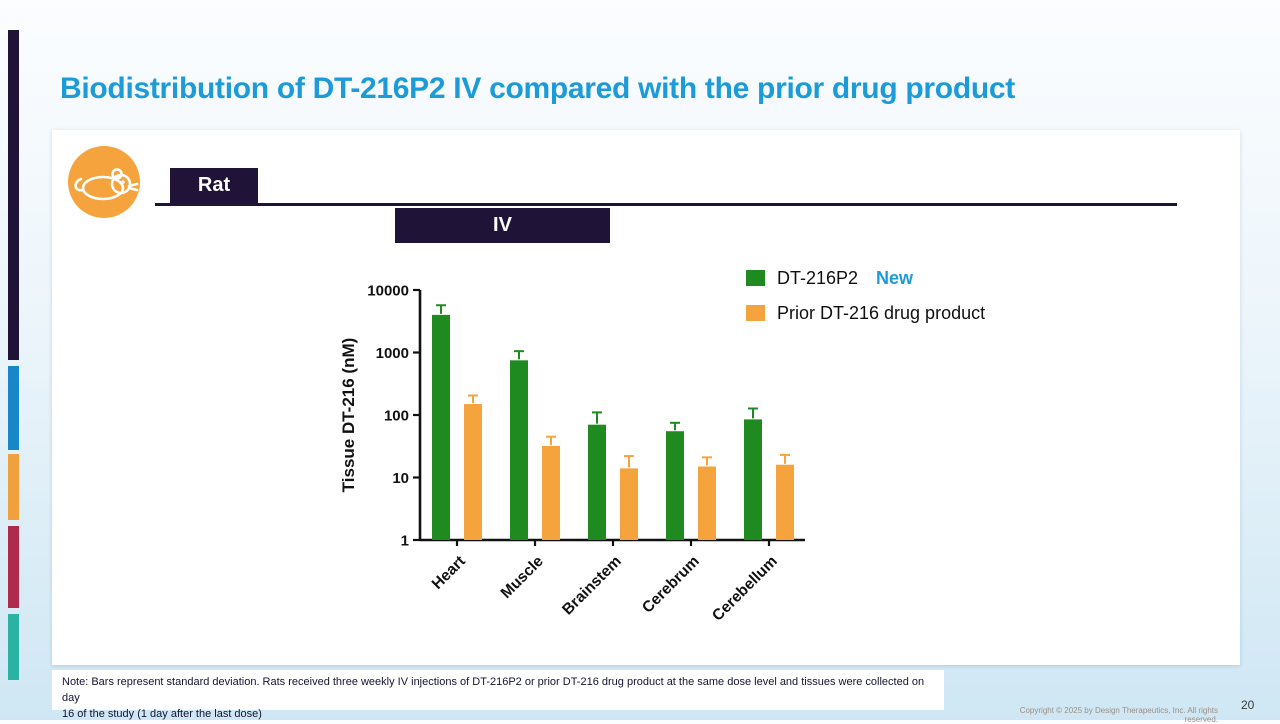  I want to click on chart-legend: DT-216P2 New Prior DT-216 drug product, so click(865, 301).